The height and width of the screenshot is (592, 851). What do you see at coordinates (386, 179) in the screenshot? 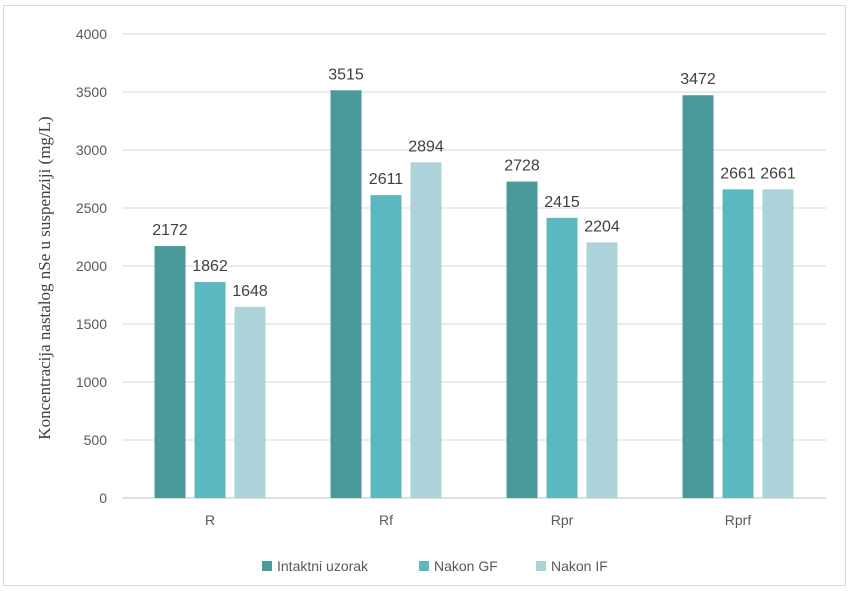
I see `data-label: 2611` at bounding box center [386, 179].